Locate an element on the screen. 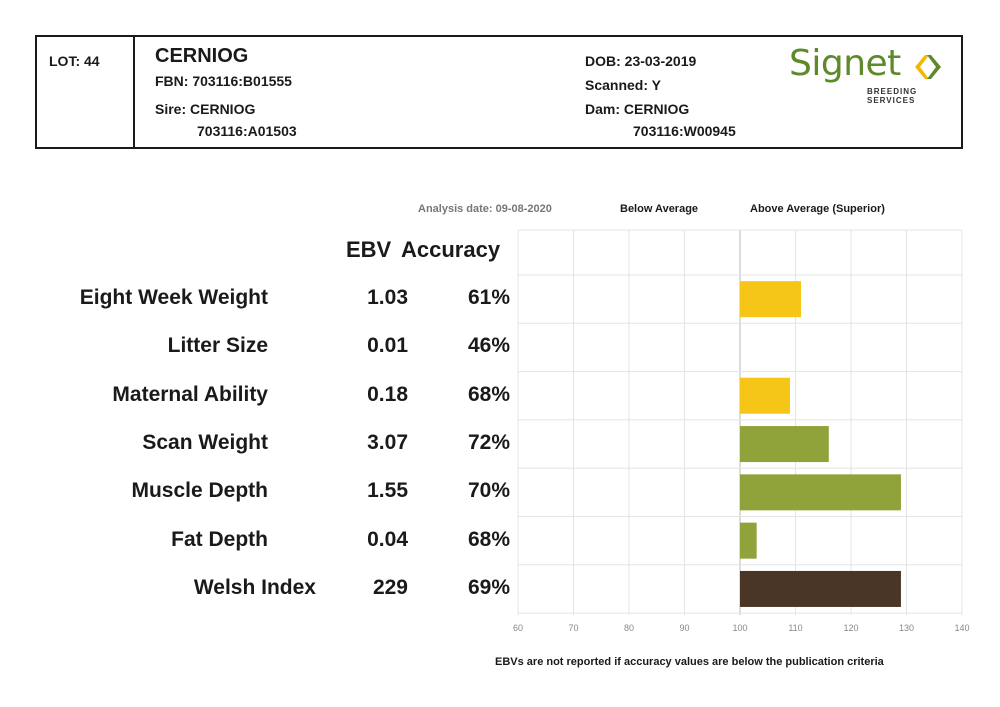 The width and height of the screenshot is (1000, 707). bar-muscle-depth is located at coordinates (820, 492).